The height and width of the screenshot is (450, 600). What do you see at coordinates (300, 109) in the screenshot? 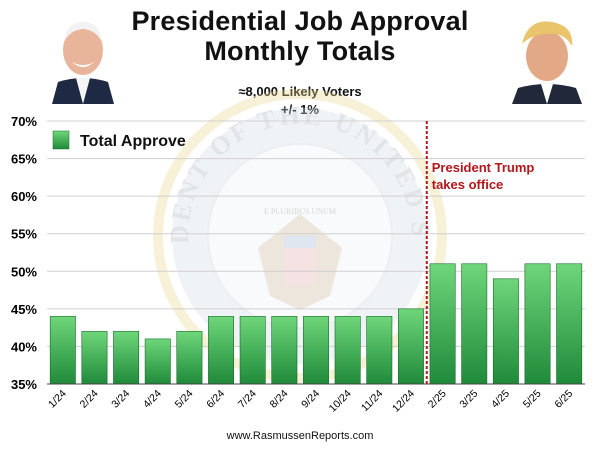
I see `margin-of-error-note: +/- 1%` at bounding box center [300, 109].